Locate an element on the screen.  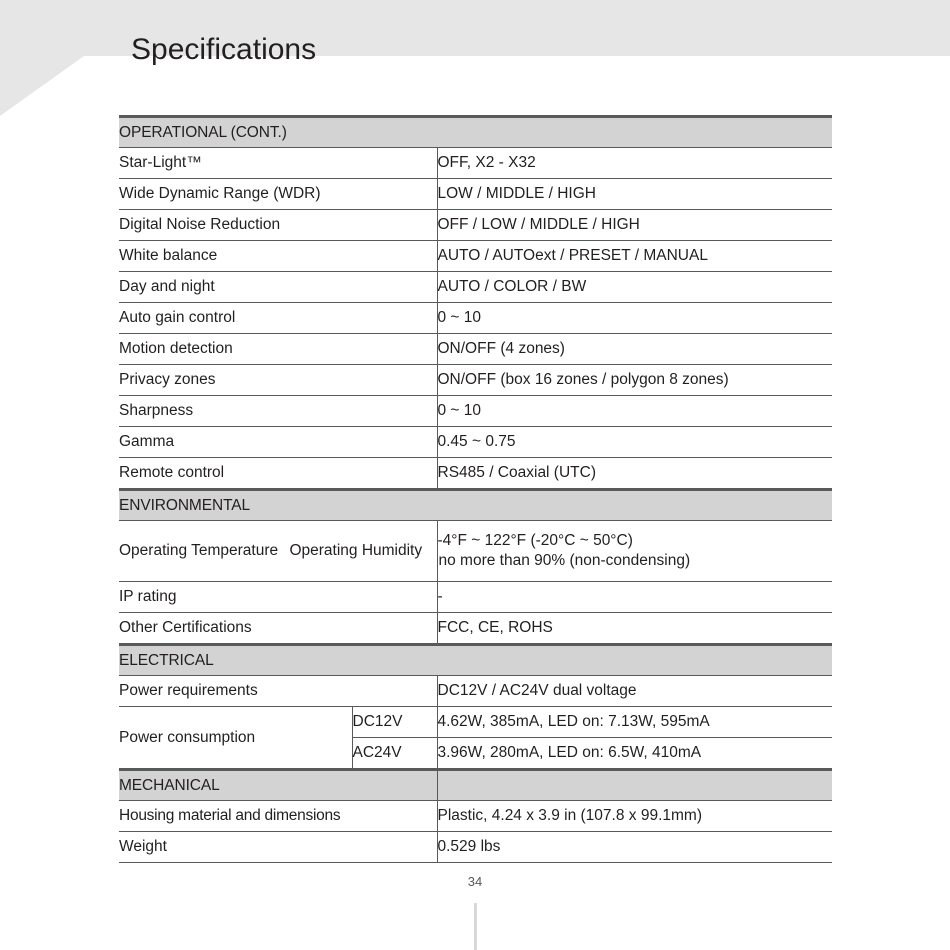
table-row: Weight 0.529 lbs is located at coordinates (475, 847).